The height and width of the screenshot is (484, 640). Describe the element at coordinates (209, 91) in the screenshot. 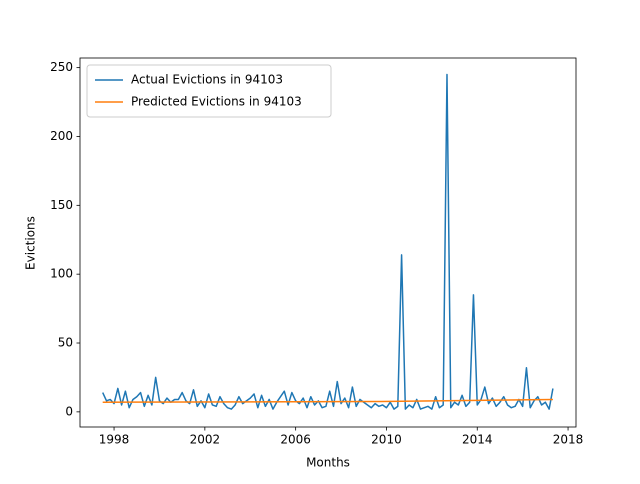

I see `legend-box` at that location.